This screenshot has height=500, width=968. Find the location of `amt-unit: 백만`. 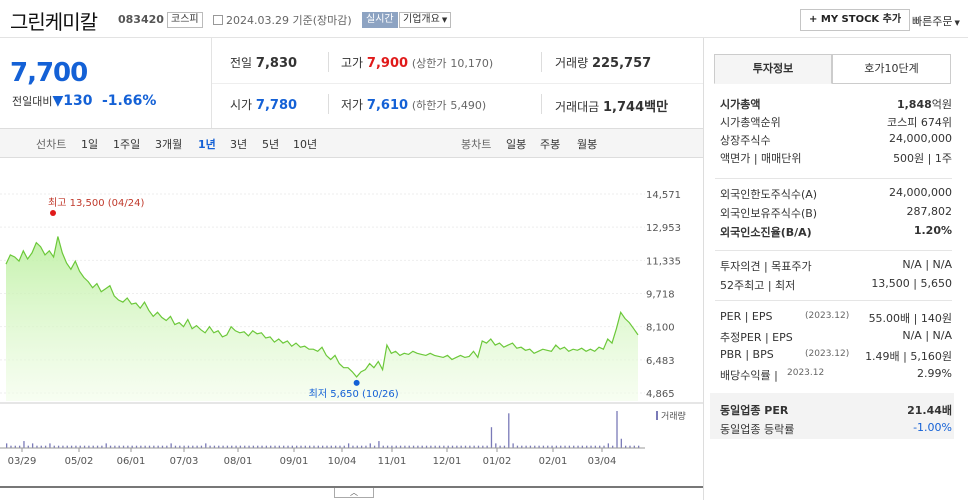

amt-unit: 백만 is located at coordinates (656, 107).